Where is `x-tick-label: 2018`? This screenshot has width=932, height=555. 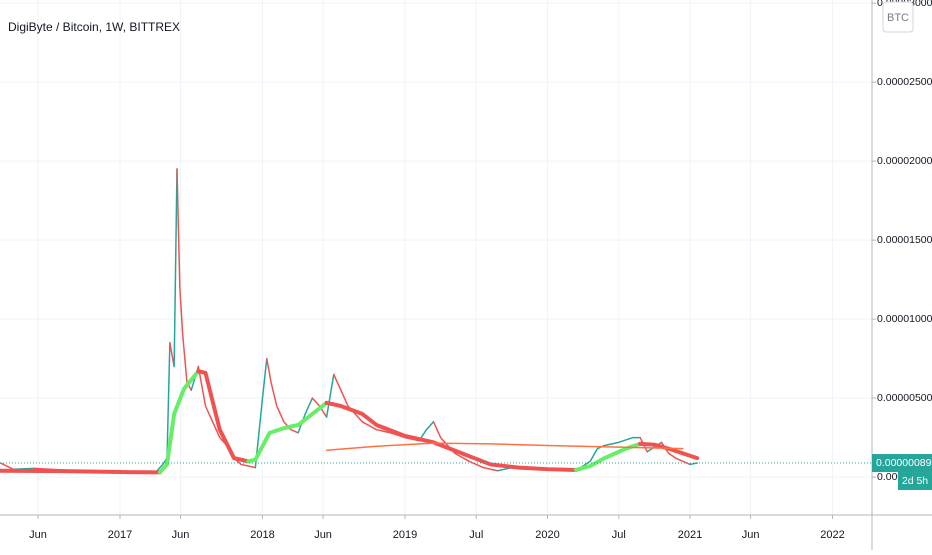
x-tick-label: 2018 is located at coordinates (262, 535).